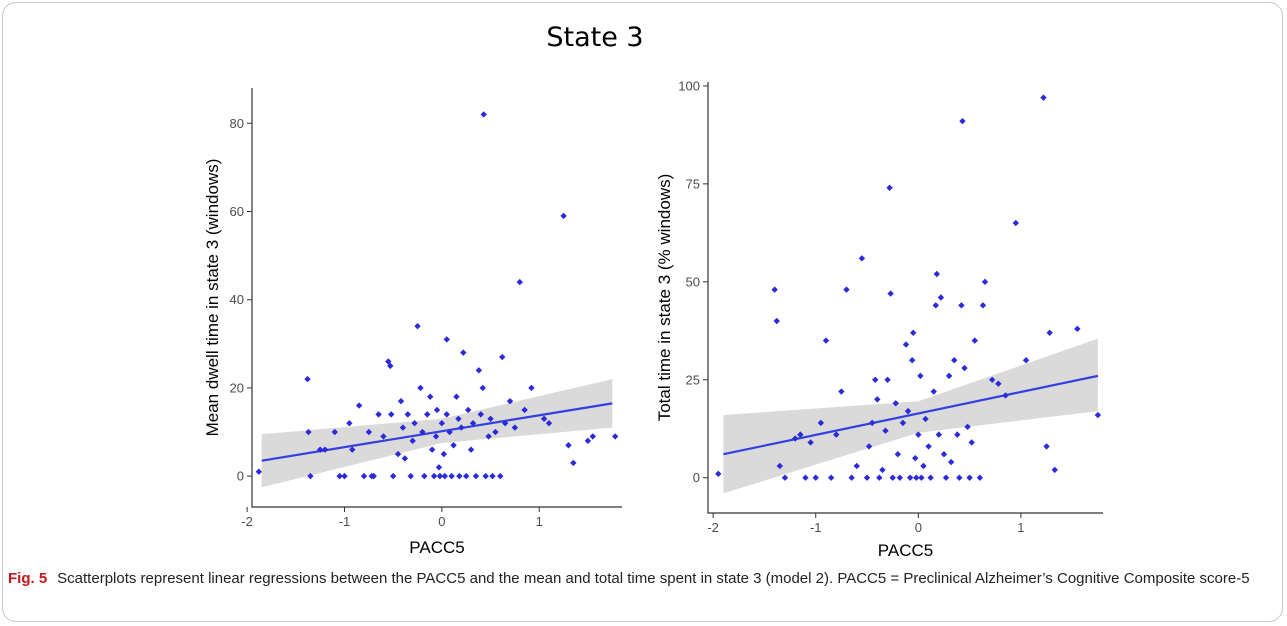 Image resolution: width=1287 pixels, height=626 pixels. Describe the element at coordinates (693, 281) in the screenshot. I see `right-y-tick-label: 50` at that location.